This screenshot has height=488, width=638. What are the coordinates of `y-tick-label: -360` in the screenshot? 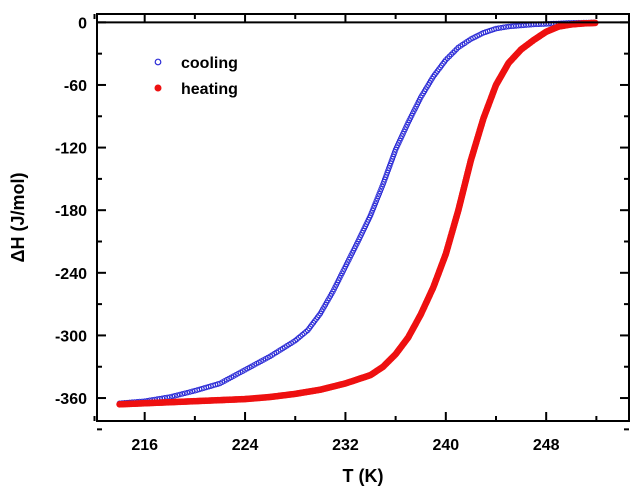 It's located at (71, 399).